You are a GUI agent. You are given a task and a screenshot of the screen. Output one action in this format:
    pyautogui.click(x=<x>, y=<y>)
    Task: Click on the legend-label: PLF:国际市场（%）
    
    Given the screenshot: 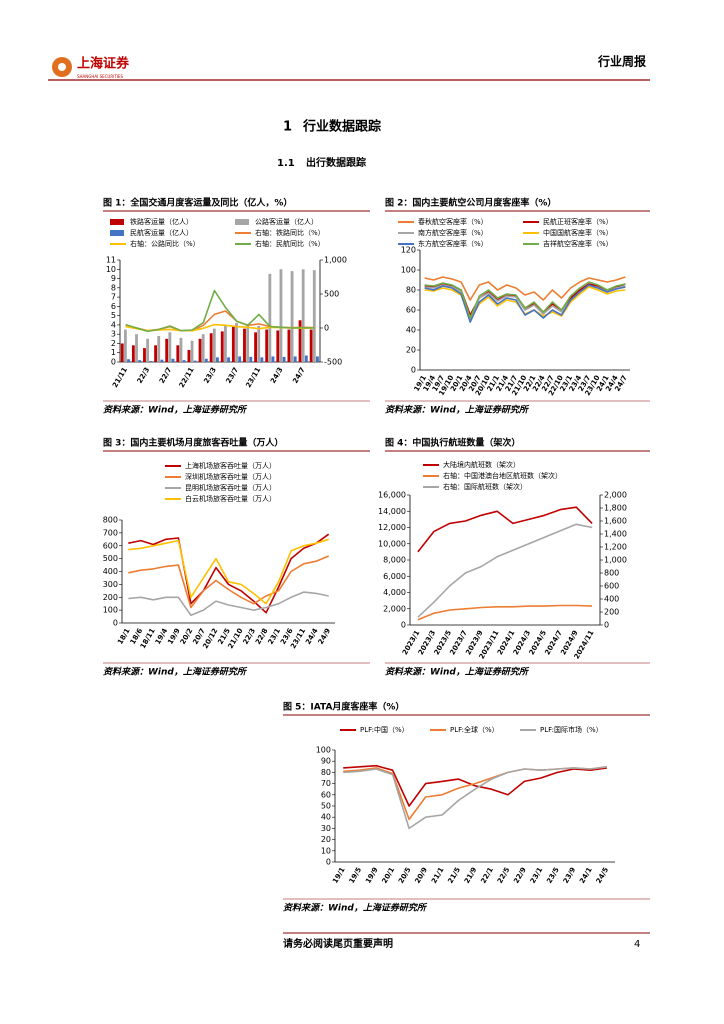 What is the action you would take?
    pyautogui.click(x=571, y=729)
    